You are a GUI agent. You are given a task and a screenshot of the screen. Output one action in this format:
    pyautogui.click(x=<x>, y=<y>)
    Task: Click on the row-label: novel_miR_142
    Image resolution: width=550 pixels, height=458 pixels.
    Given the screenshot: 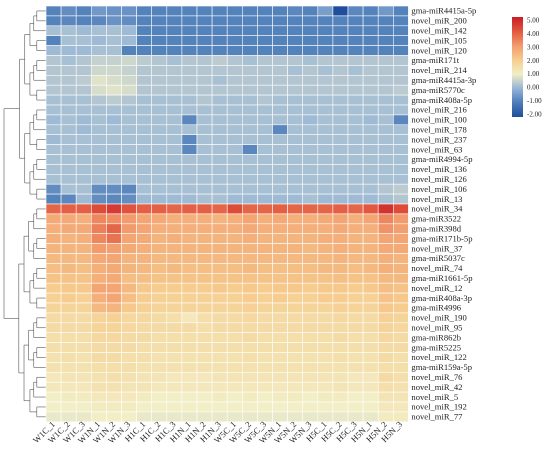 What is the action you would take?
    pyautogui.click(x=438, y=31)
    